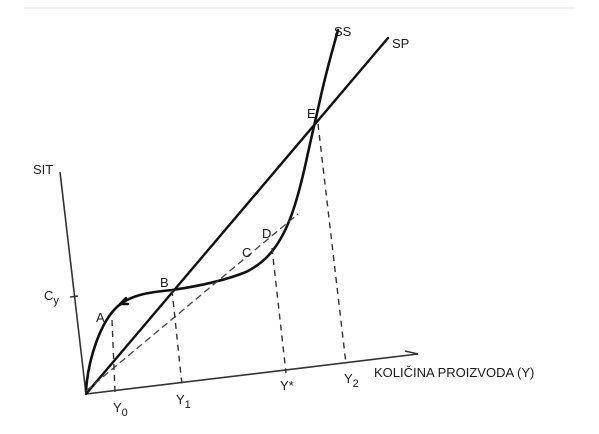 Image resolution: width=599 pixels, height=434 pixels. What do you see at coordinates (177, 337) in the screenshot?
I see `dash-y1` at bounding box center [177, 337].